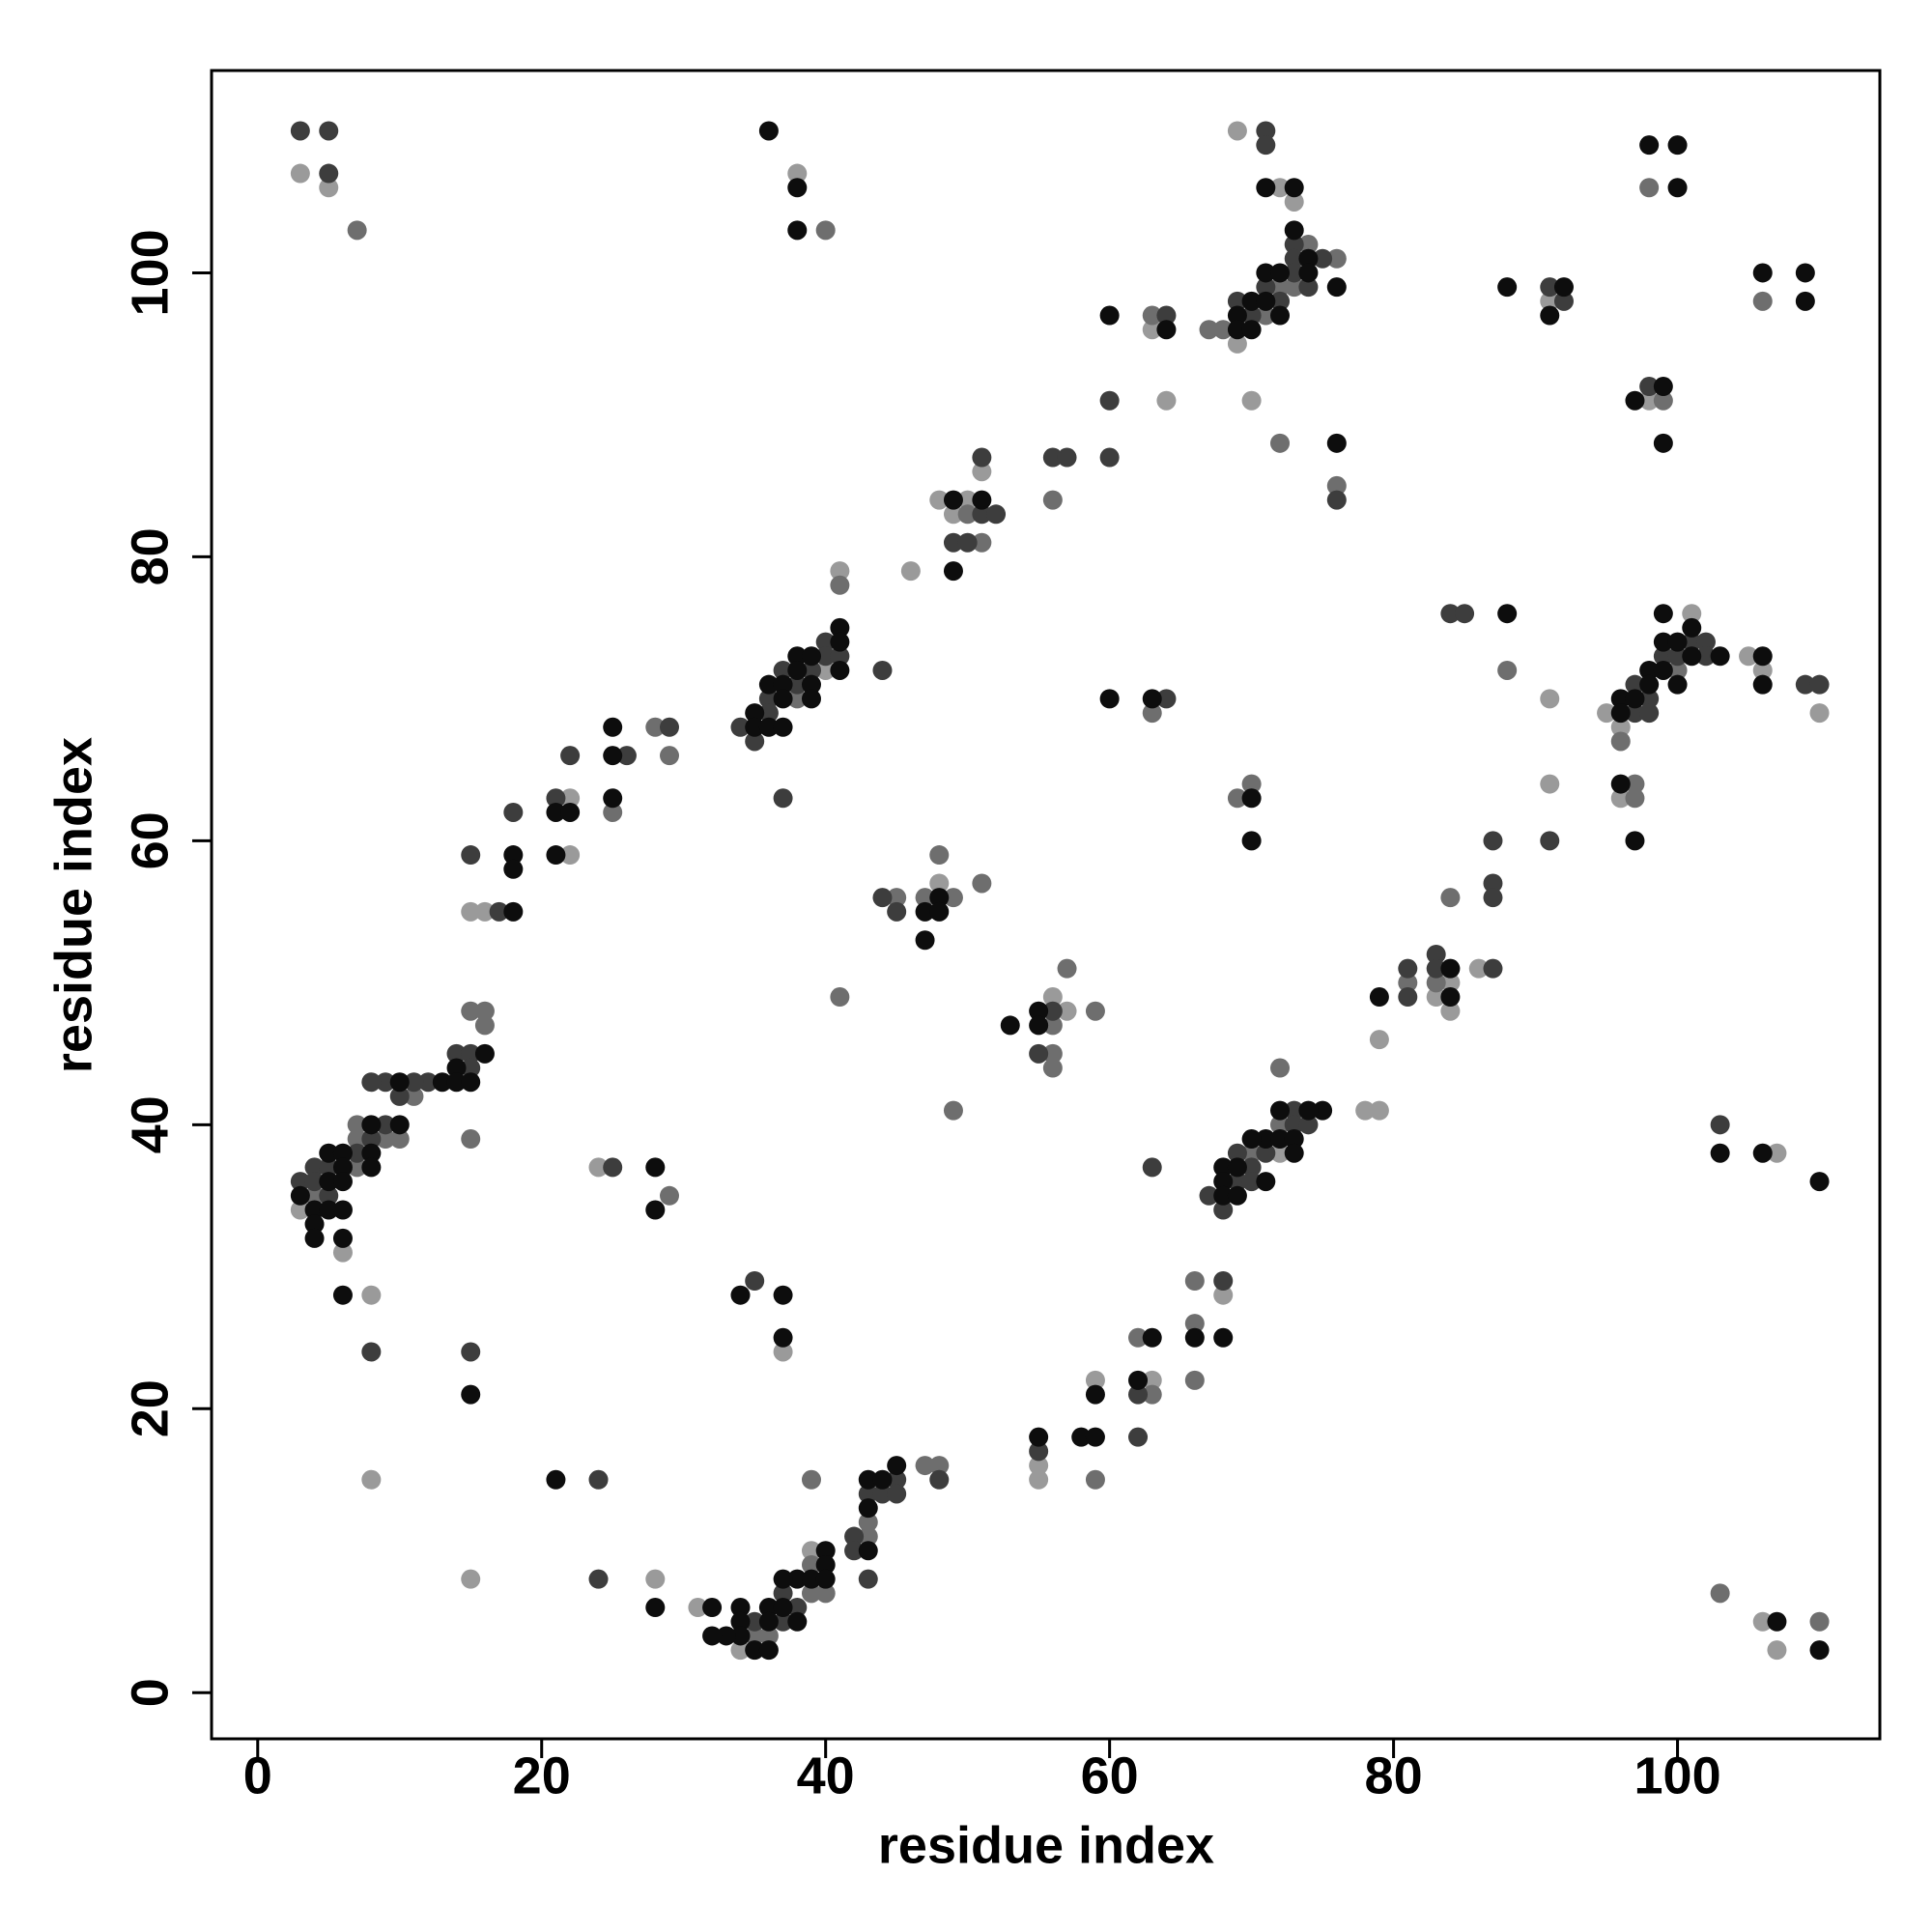  What do you see at coordinates (1394, 1775) in the screenshot?
I see `x-tick-label: 80` at bounding box center [1394, 1775].